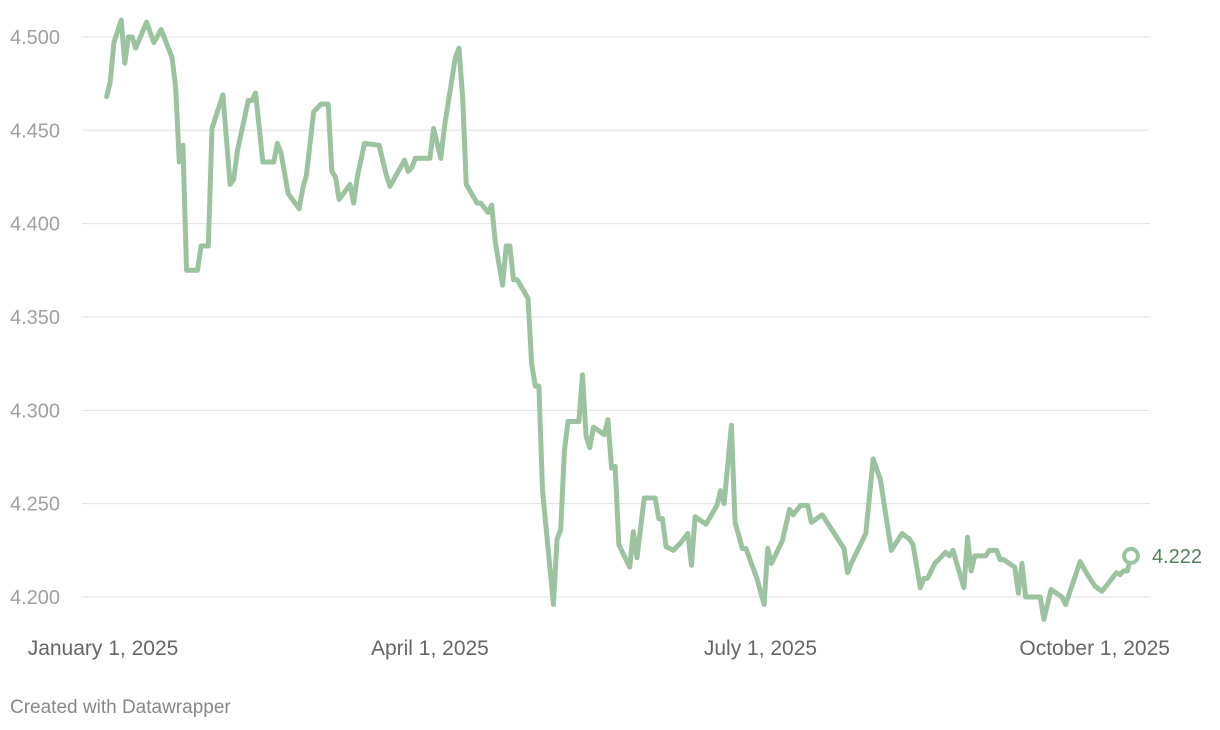 This screenshot has width=1220, height=730. Describe the element at coordinates (1131, 555) in the screenshot. I see `end-point` at that location.